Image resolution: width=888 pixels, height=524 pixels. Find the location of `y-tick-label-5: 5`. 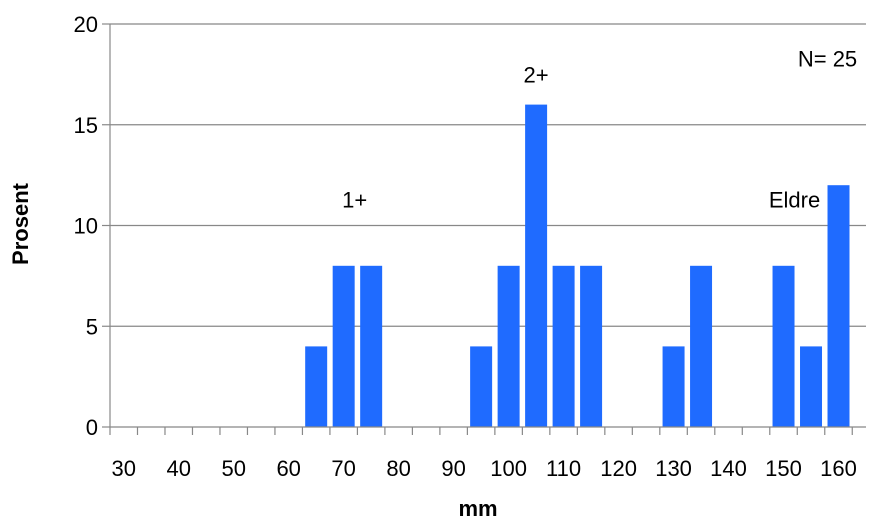

y-tick-label-5: 5 is located at coordinates (92, 326).